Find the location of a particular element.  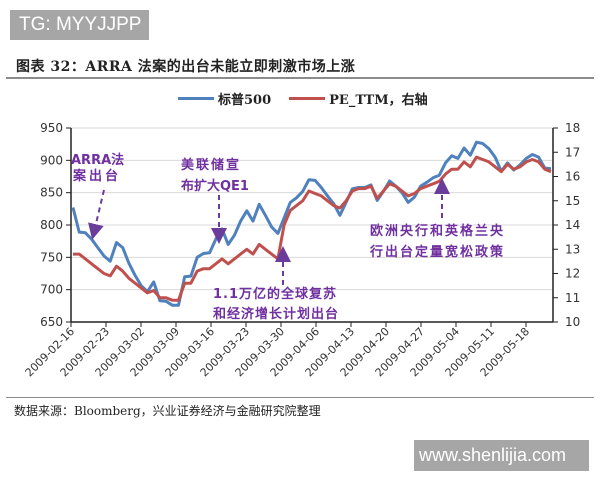

source-divider is located at coordinates (300, 397).